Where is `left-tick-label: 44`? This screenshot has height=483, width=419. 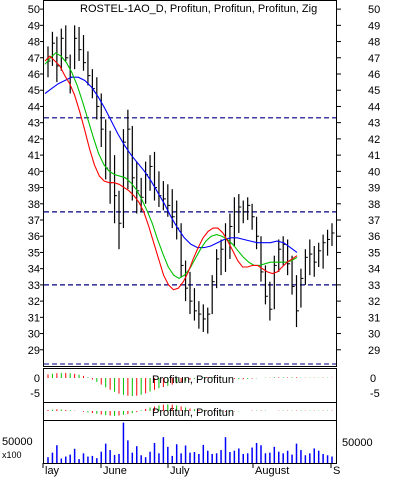
left-tick-label: 44 is located at coordinates (34, 107).